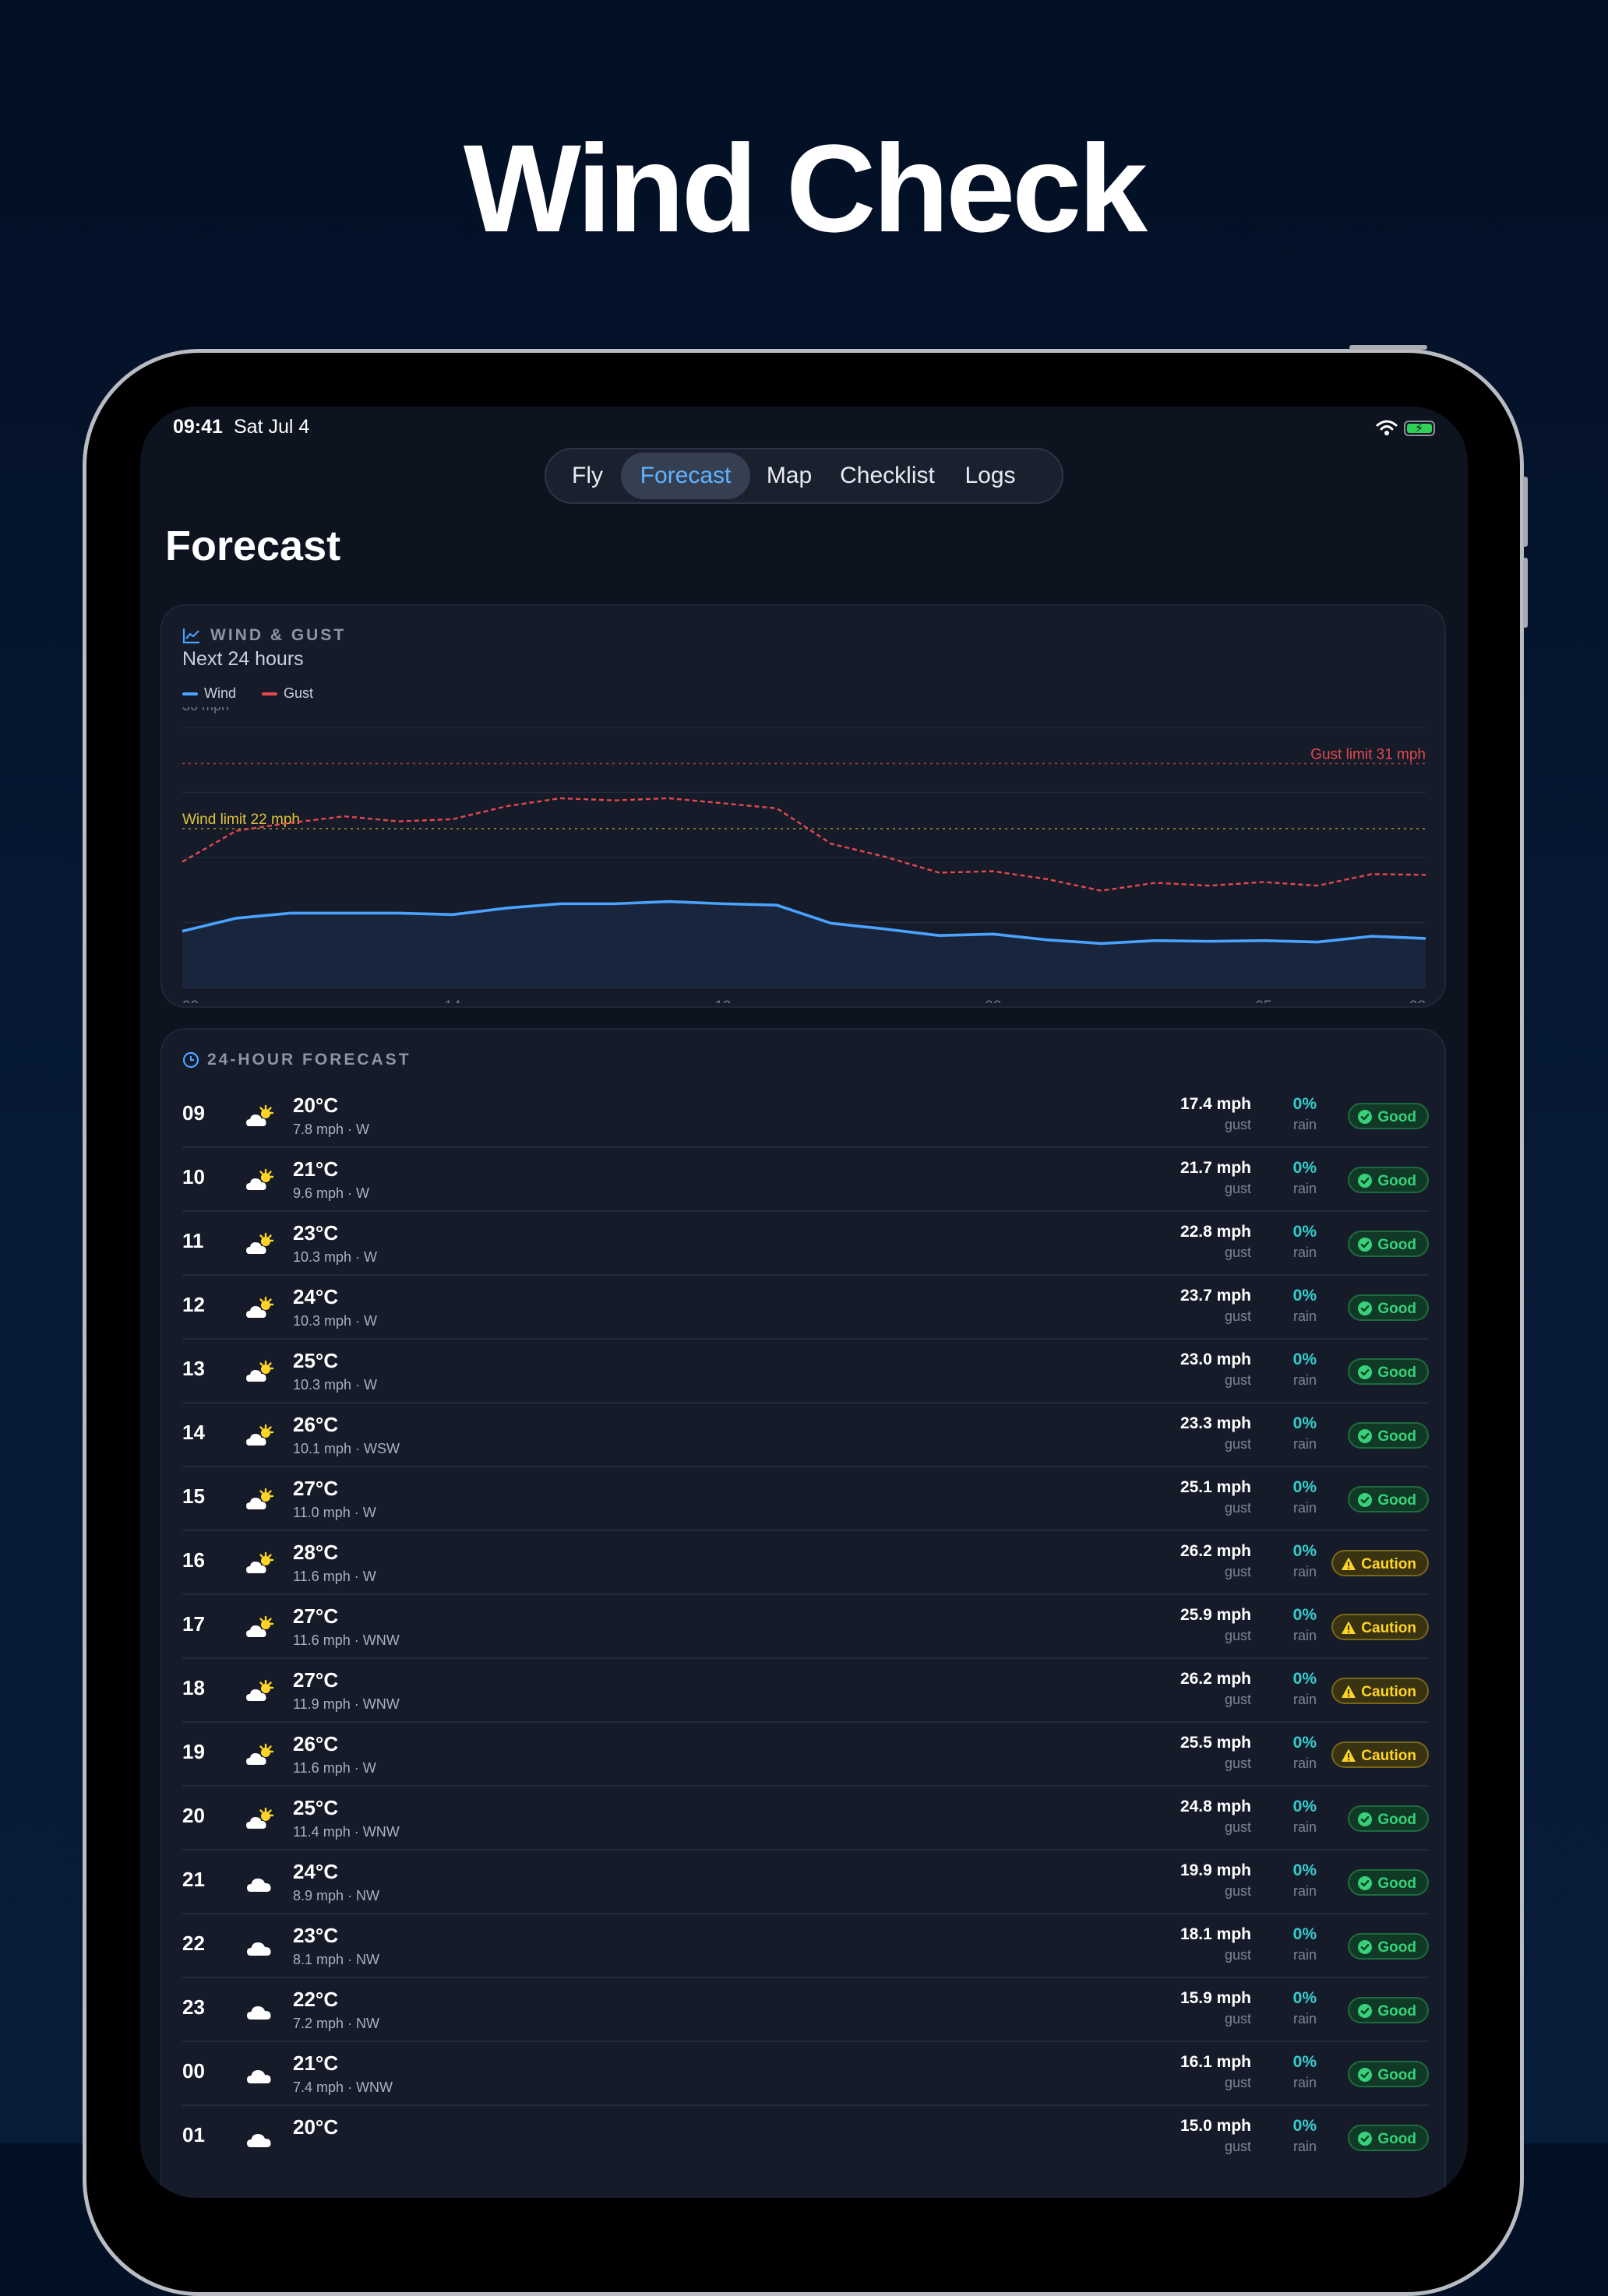 The height and width of the screenshot is (2296, 1608). I want to click on row-wind: 7.8 mph · W, so click(331, 1129).